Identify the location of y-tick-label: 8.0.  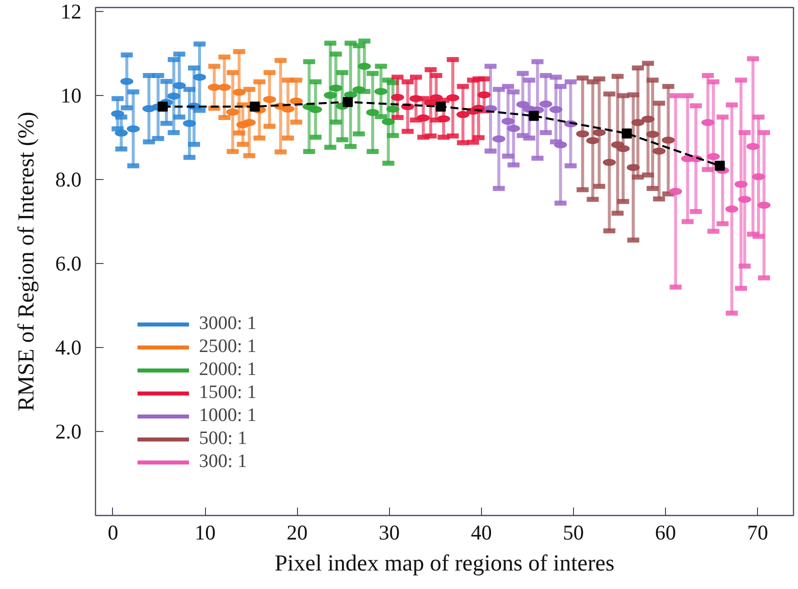
(68, 180).